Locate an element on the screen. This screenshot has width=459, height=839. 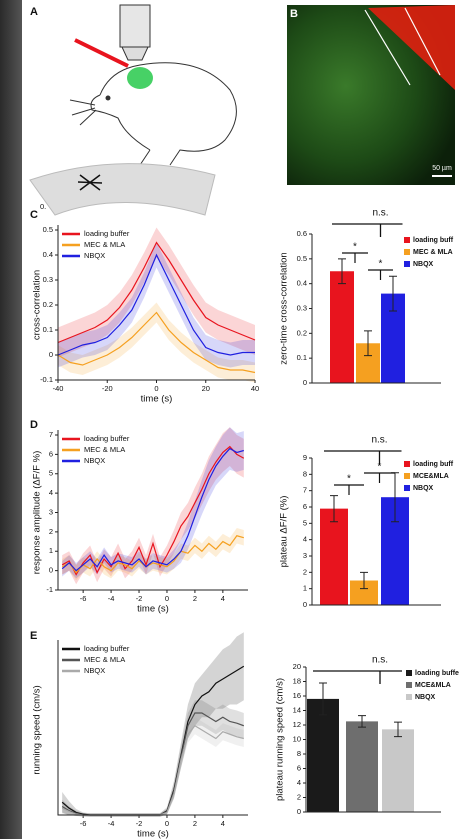
y-tick-label: -1 is located at coordinates (49, 589).